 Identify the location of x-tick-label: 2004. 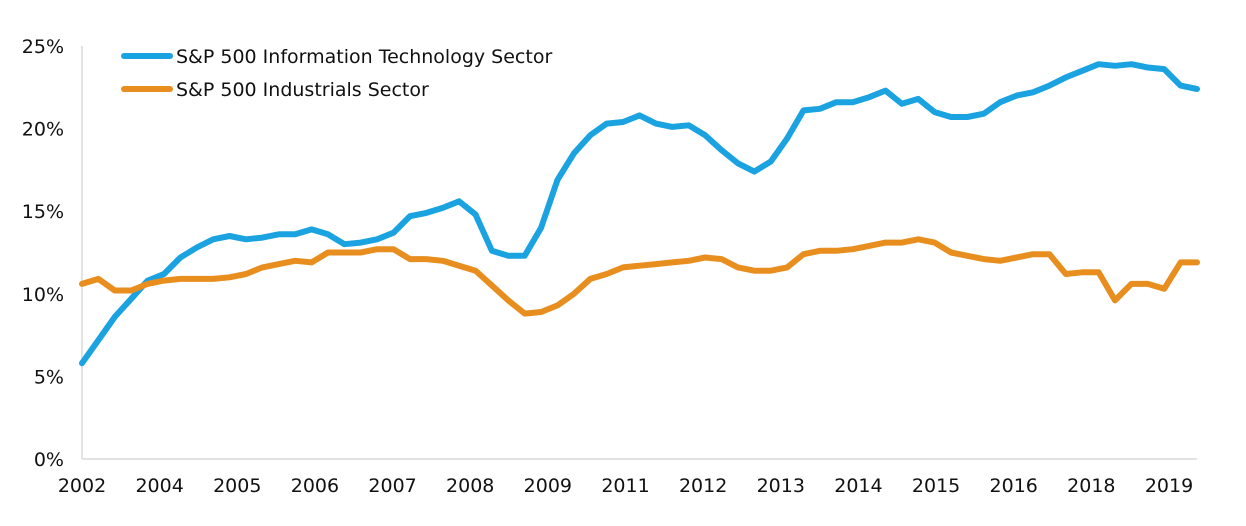
(159, 486).